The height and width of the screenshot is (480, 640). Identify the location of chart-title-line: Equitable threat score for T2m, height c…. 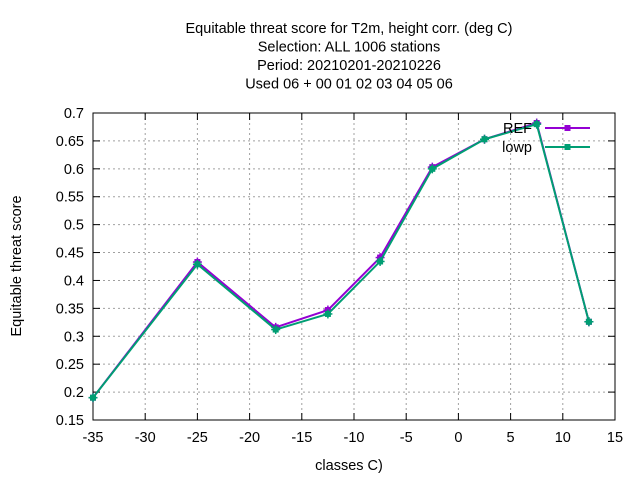
(349, 29).